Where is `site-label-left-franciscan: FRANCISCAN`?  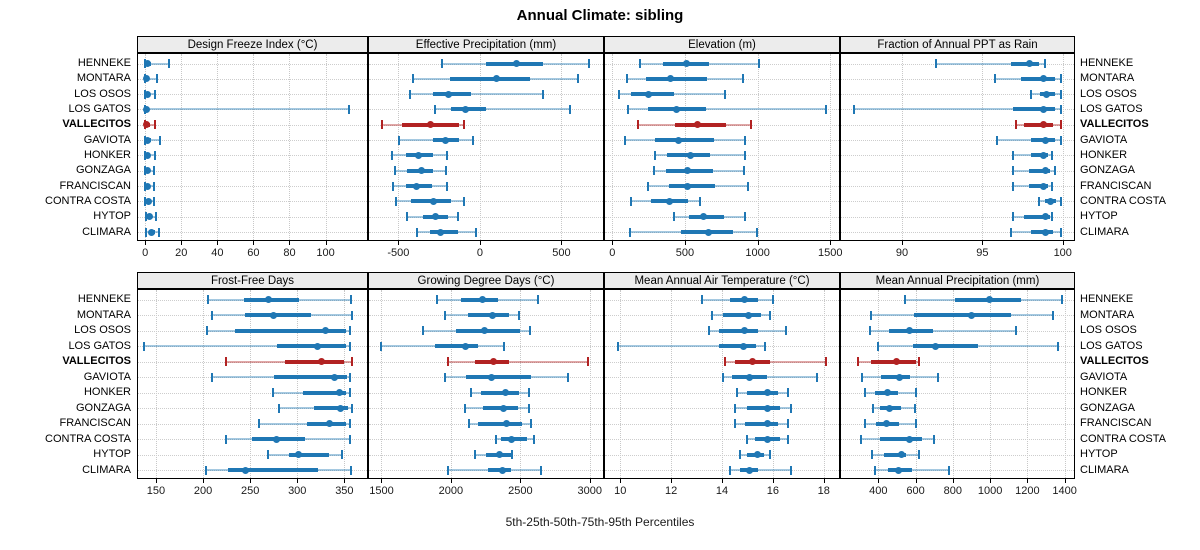 site-label-left-franciscan: FRANCISCAN is located at coordinates (95, 185).